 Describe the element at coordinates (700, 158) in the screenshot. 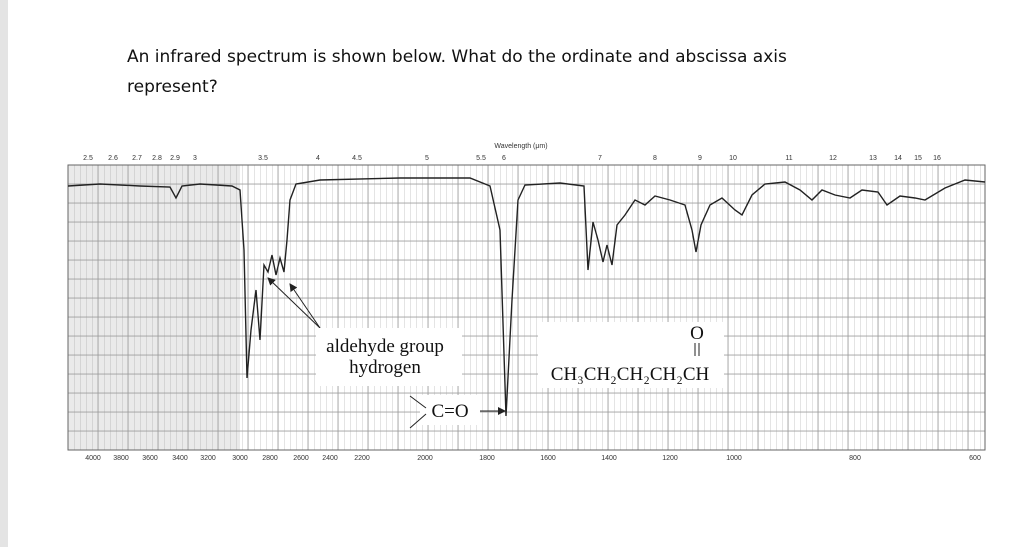

I see `top-tick-label: 9` at that location.